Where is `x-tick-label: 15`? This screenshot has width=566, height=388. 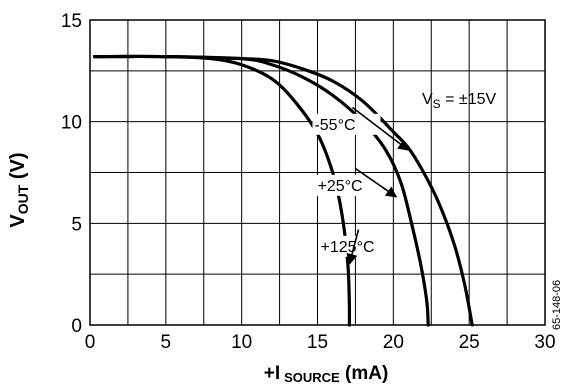 x-tick-label: 15 is located at coordinates (317, 342).